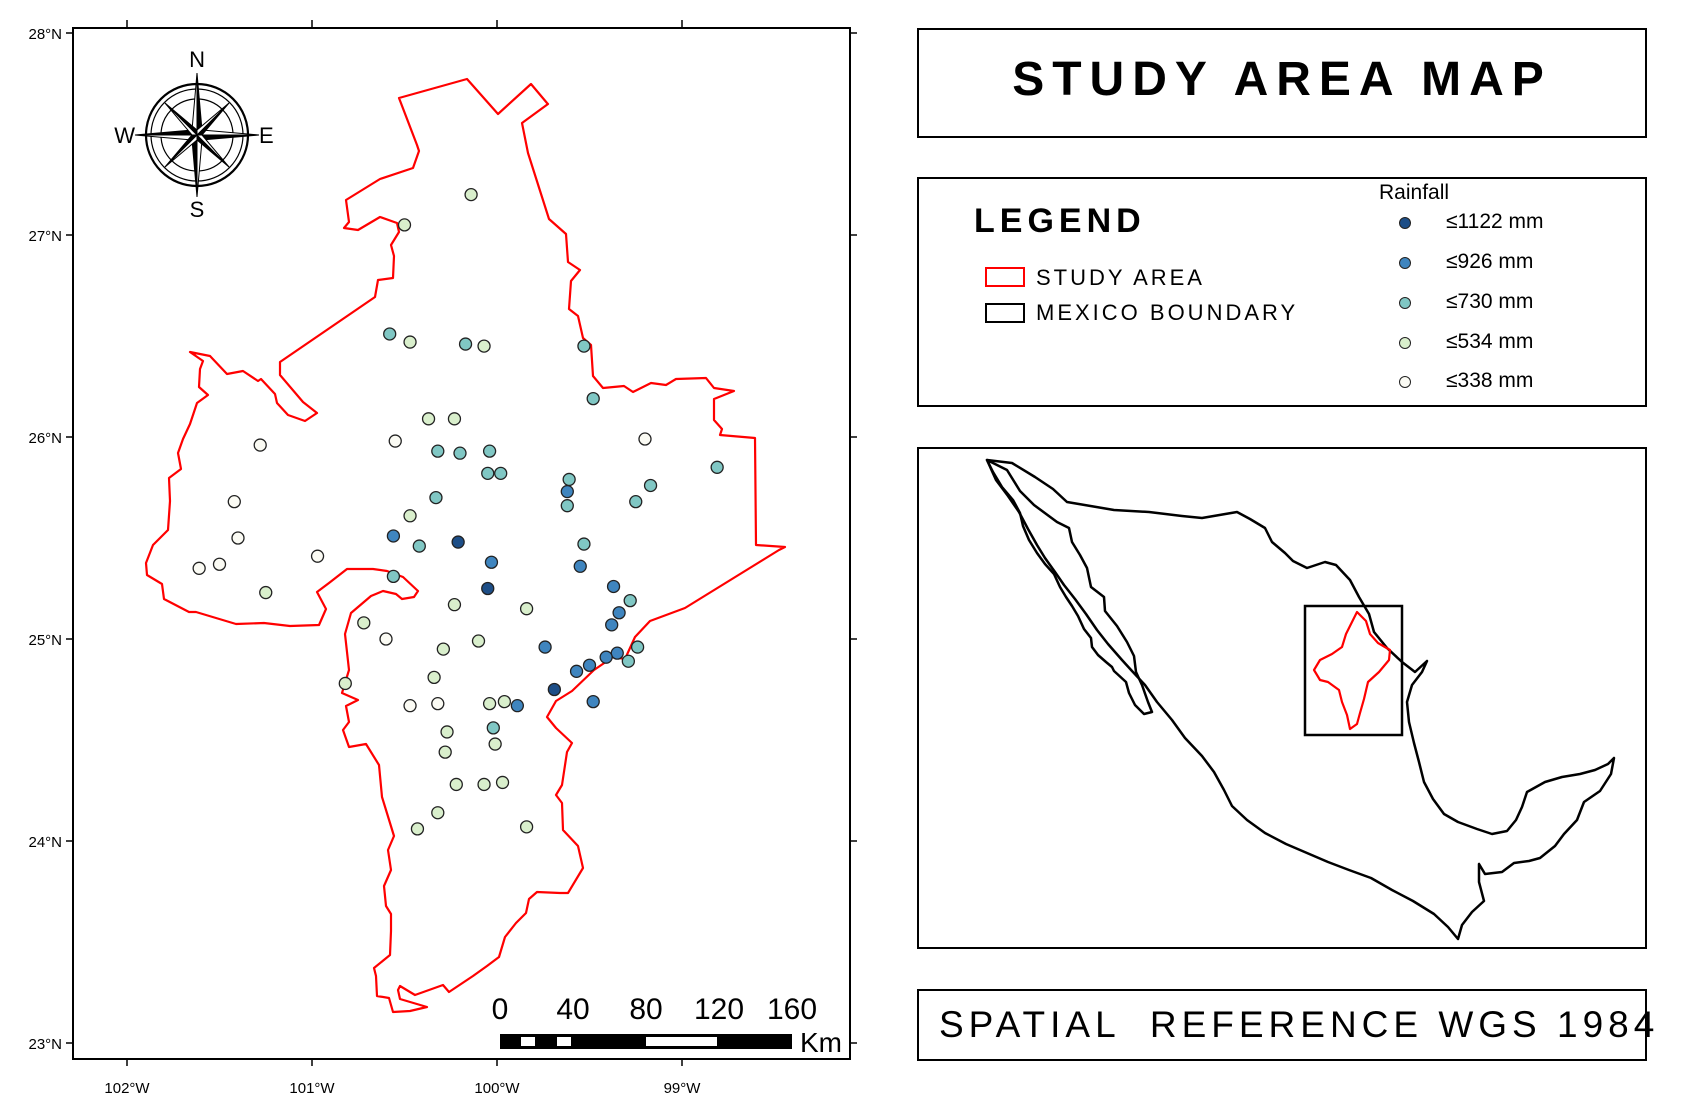 The width and height of the screenshot is (1700, 1100). I want to click on inset-study-area, so click(1352, 670).